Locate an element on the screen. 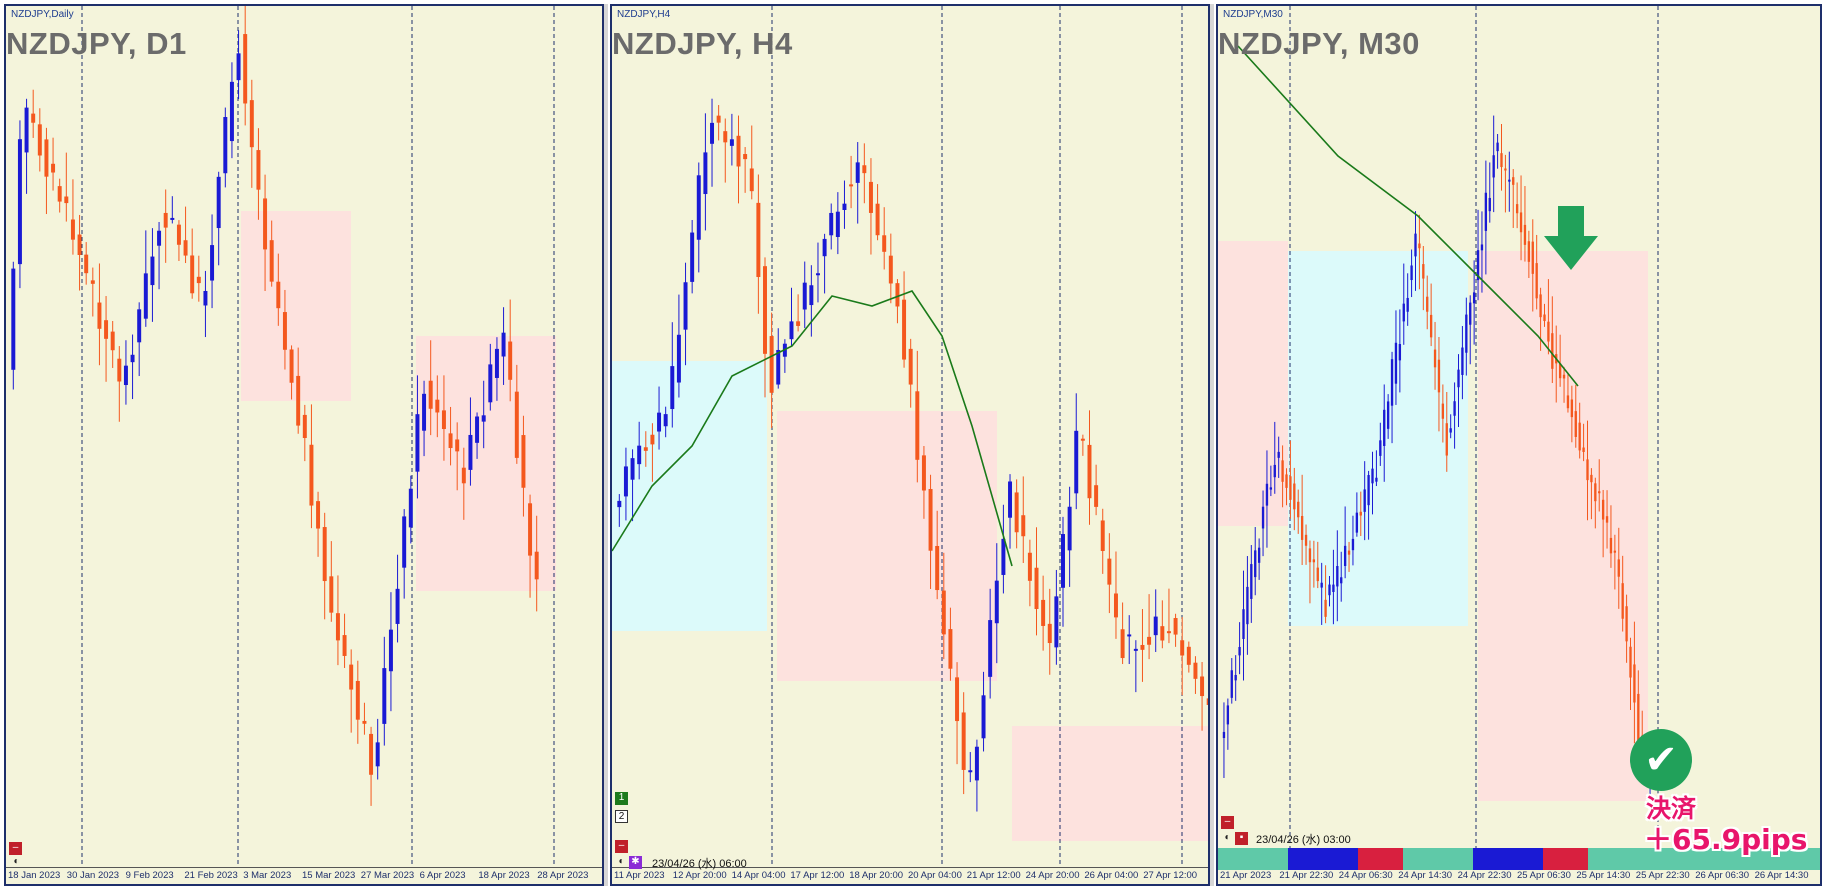  marker-button-1: 1 is located at coordinates (621, 798).